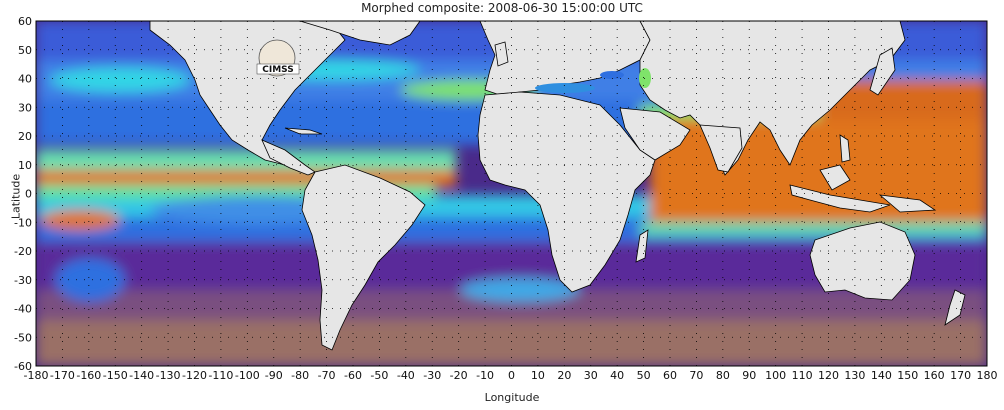  I want to click on x-tick-label: 60, so click(670, 375).